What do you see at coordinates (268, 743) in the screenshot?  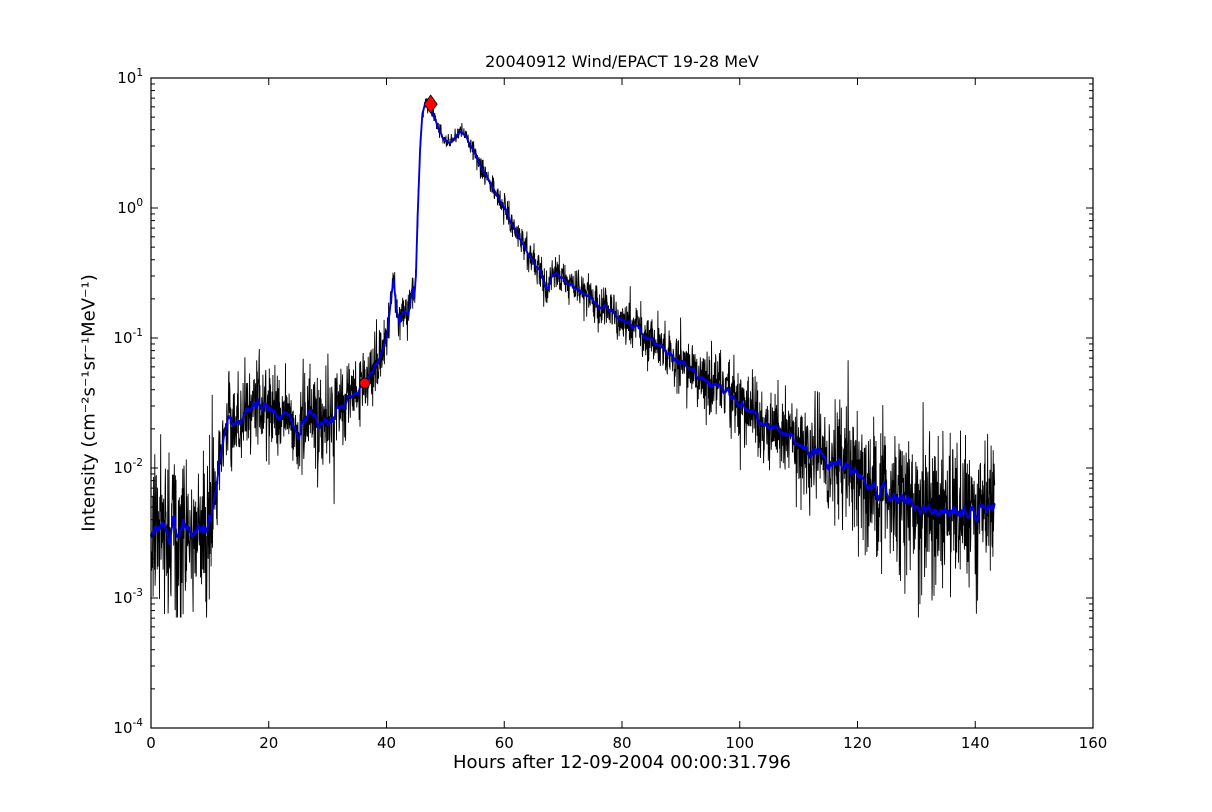 I see `x-tick-label: 20` at bounding box center [268, 743].